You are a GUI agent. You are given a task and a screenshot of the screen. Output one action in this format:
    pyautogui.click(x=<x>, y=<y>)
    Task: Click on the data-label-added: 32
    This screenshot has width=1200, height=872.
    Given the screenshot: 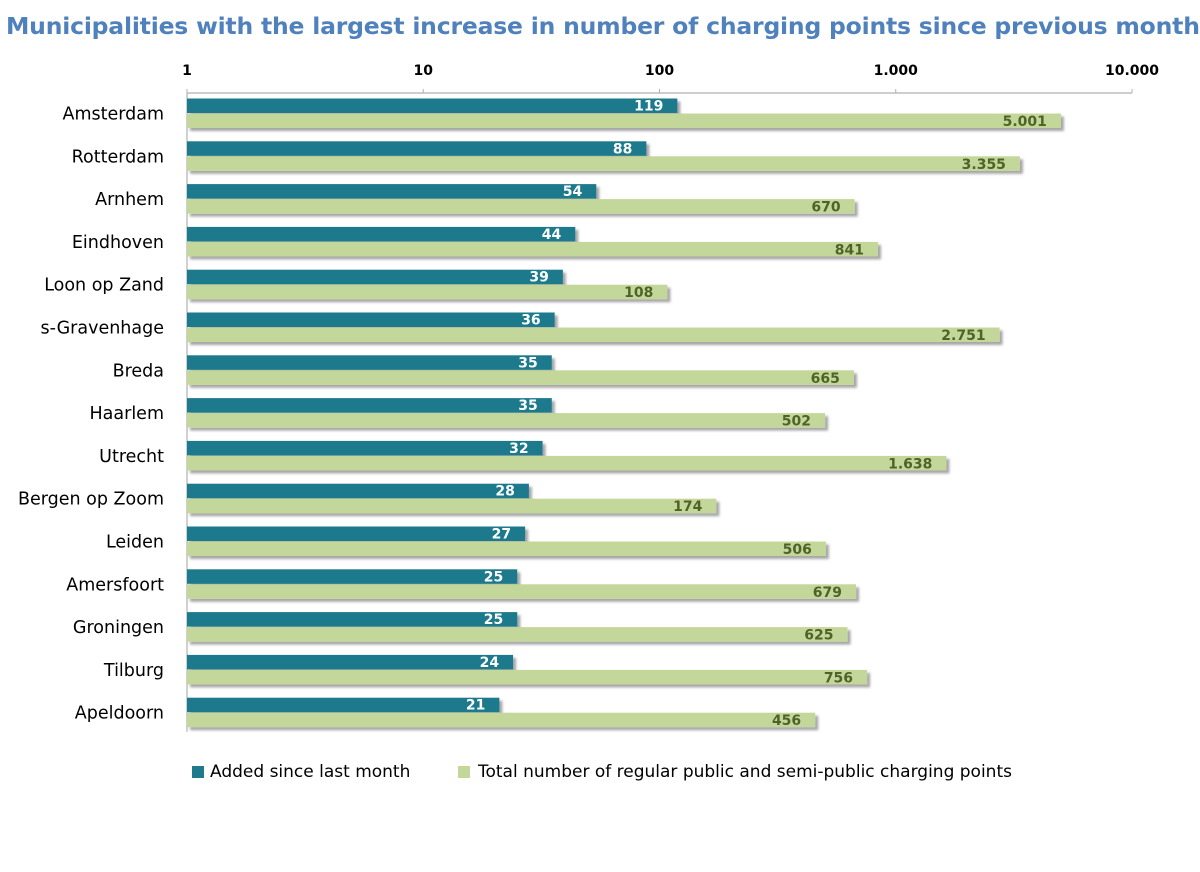 What is the action you would take?
    pyautogui.click(x=518, y=449)
    